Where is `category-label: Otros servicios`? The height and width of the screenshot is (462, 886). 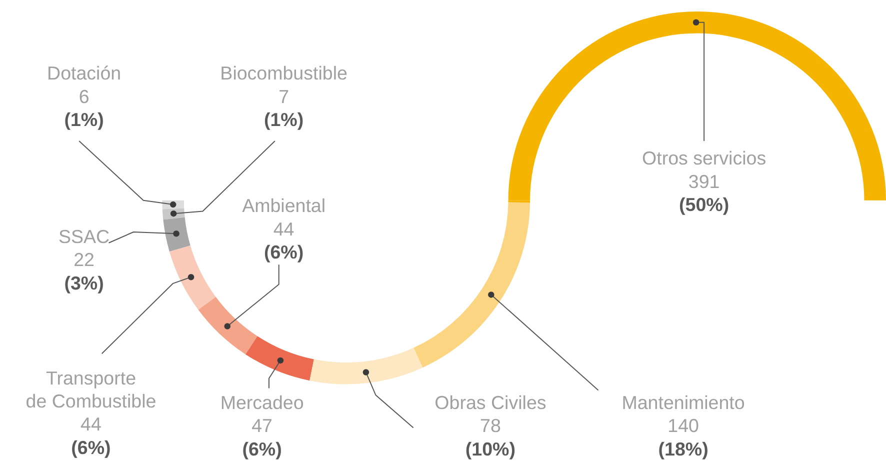
category-label: Otros servicios is located at coordinates (704, 158).